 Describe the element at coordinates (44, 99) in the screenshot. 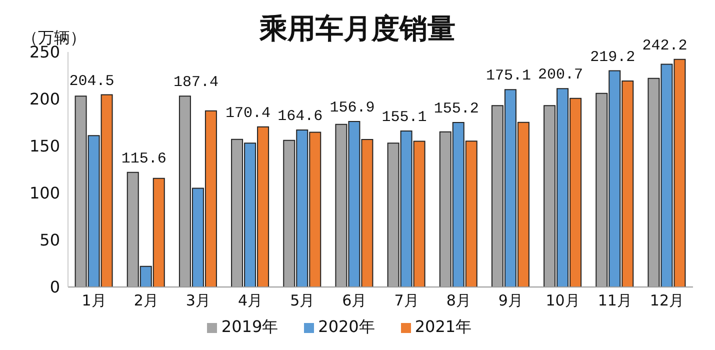

I see `y-tick-label: 200` at that location.